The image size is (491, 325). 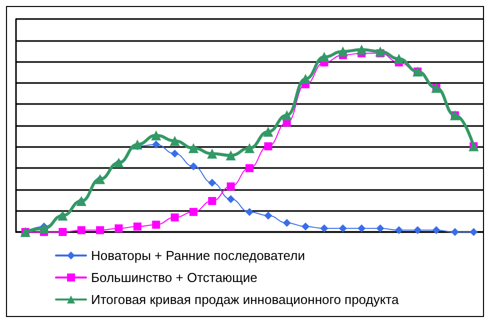 What do you see at coordinates (174, 277) in the screenshot?
I see `legend-label: Большинство + Отстающие` at bounding box center [174, 277].